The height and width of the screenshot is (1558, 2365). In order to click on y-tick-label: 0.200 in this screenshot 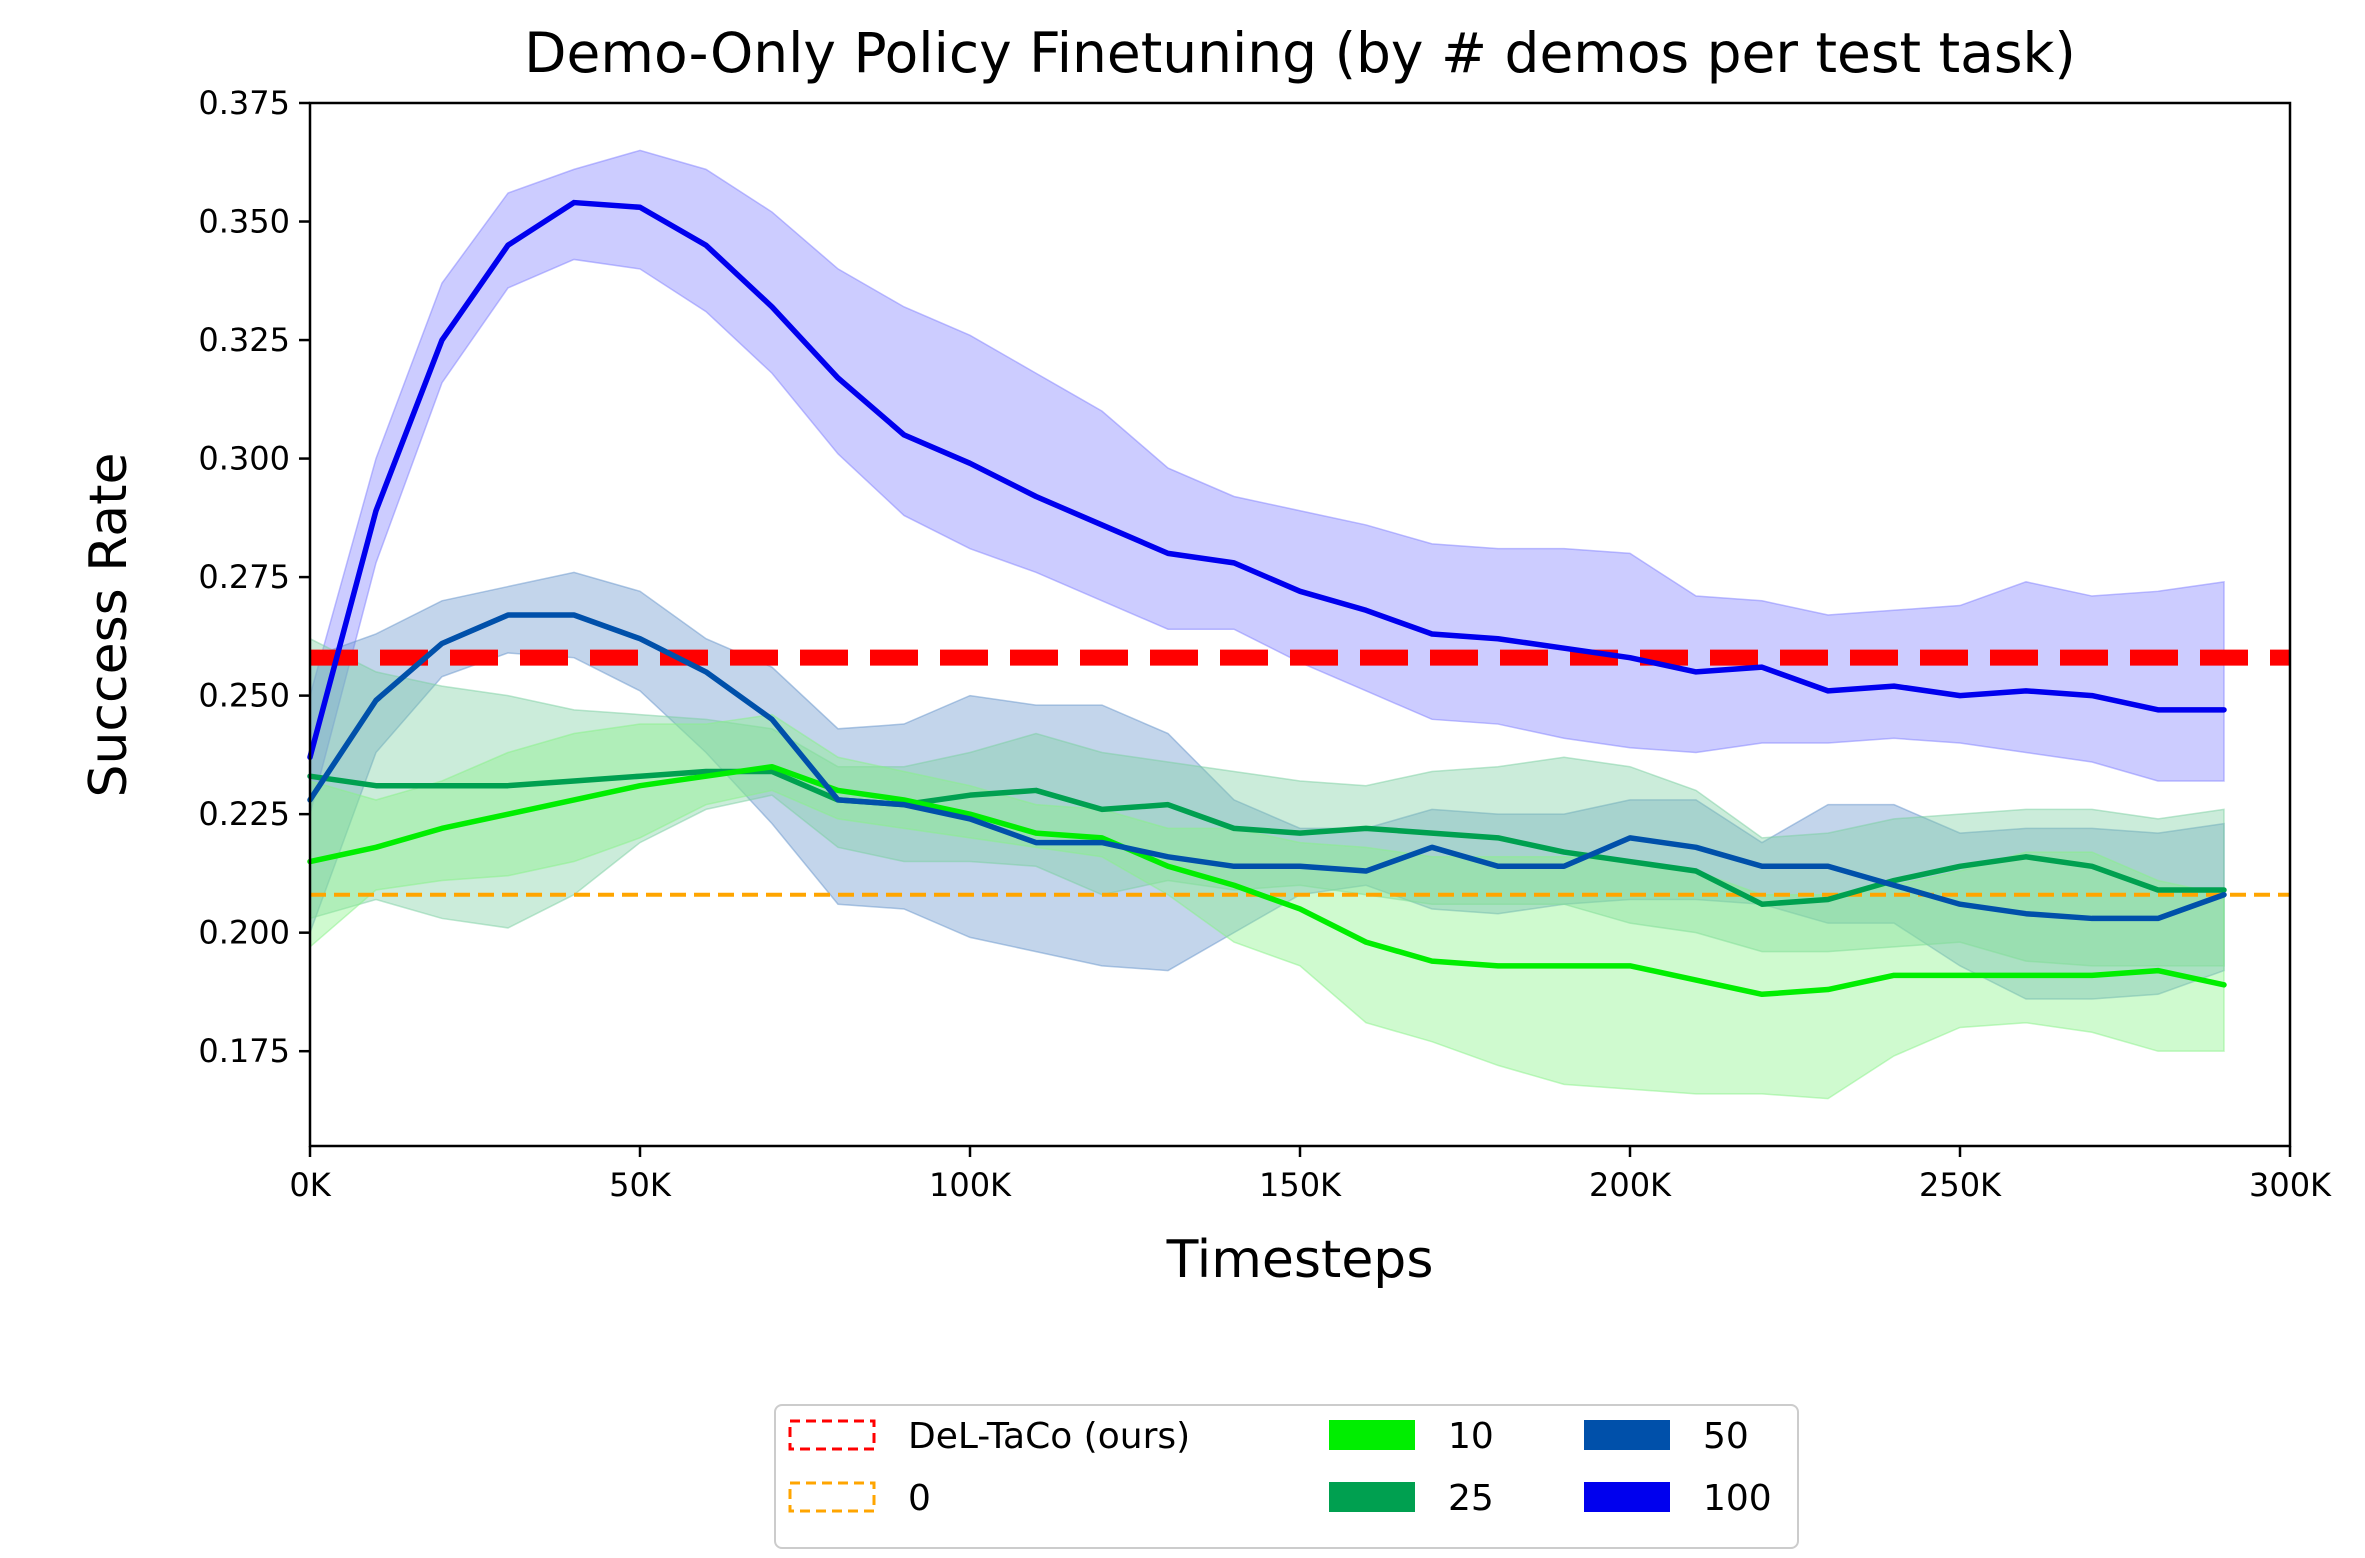, I will do `click(244, 933)`.